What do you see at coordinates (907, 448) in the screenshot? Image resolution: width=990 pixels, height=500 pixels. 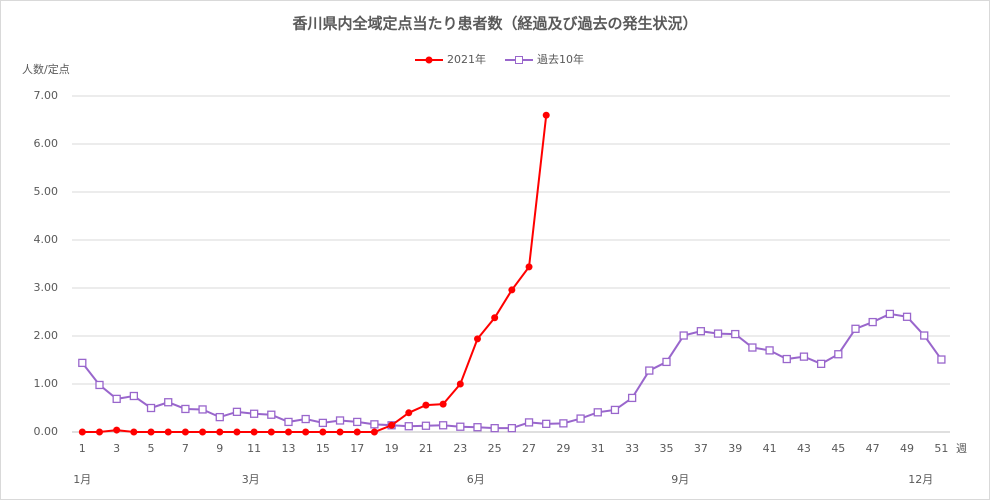 I see `x-tick-label: 49` at bounding box center [907, 448].